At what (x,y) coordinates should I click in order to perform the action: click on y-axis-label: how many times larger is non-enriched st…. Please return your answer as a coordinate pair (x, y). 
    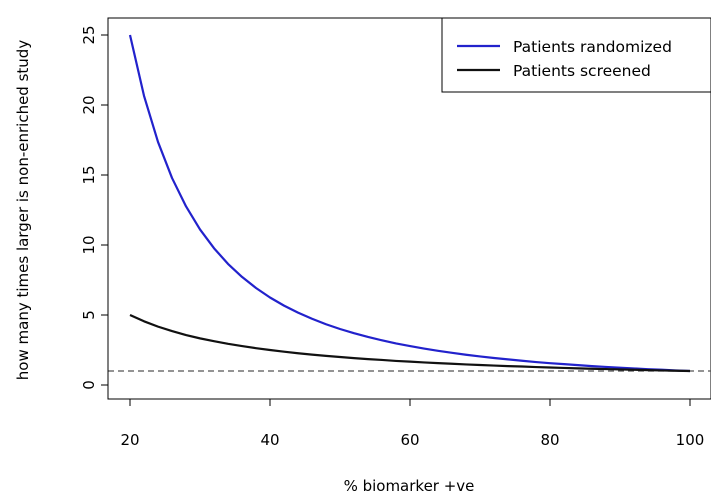
    Looking at the image, I should click on (23, 210).